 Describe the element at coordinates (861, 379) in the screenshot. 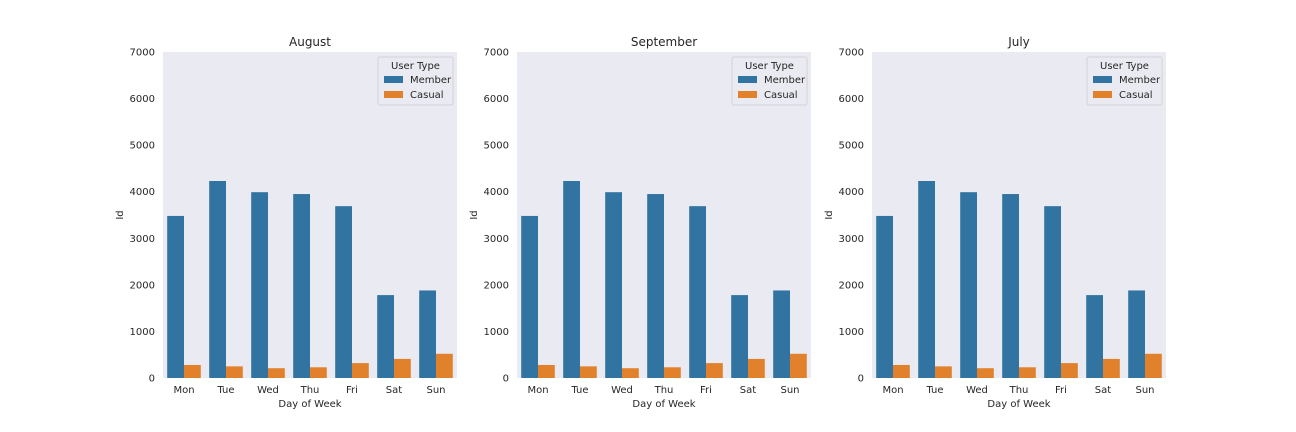

I see `y-tick-label: 0` at that location.